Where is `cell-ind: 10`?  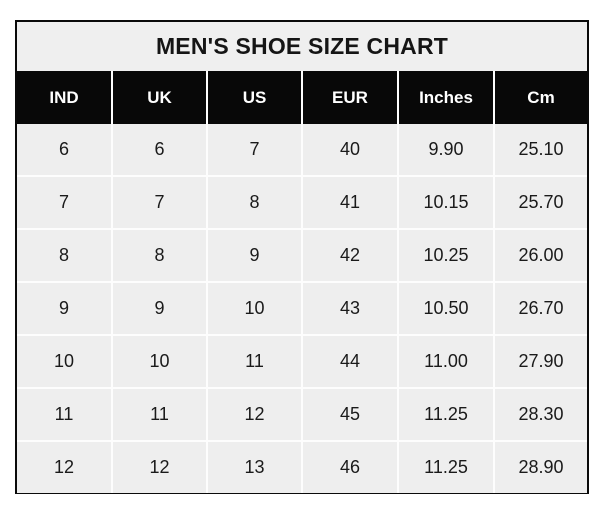 cell-ind: 10 is located at coordinates (65, 362).